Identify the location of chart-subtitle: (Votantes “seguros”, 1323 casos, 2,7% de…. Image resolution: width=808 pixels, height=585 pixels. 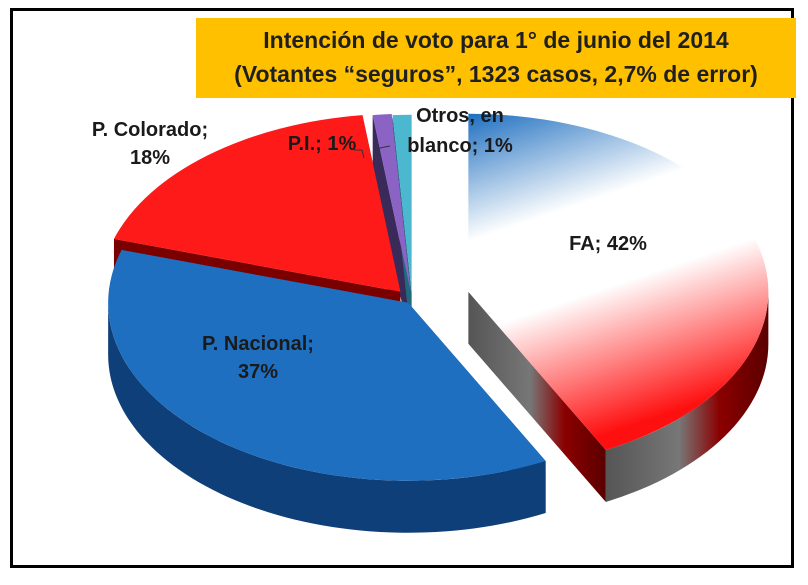
(496, 74).